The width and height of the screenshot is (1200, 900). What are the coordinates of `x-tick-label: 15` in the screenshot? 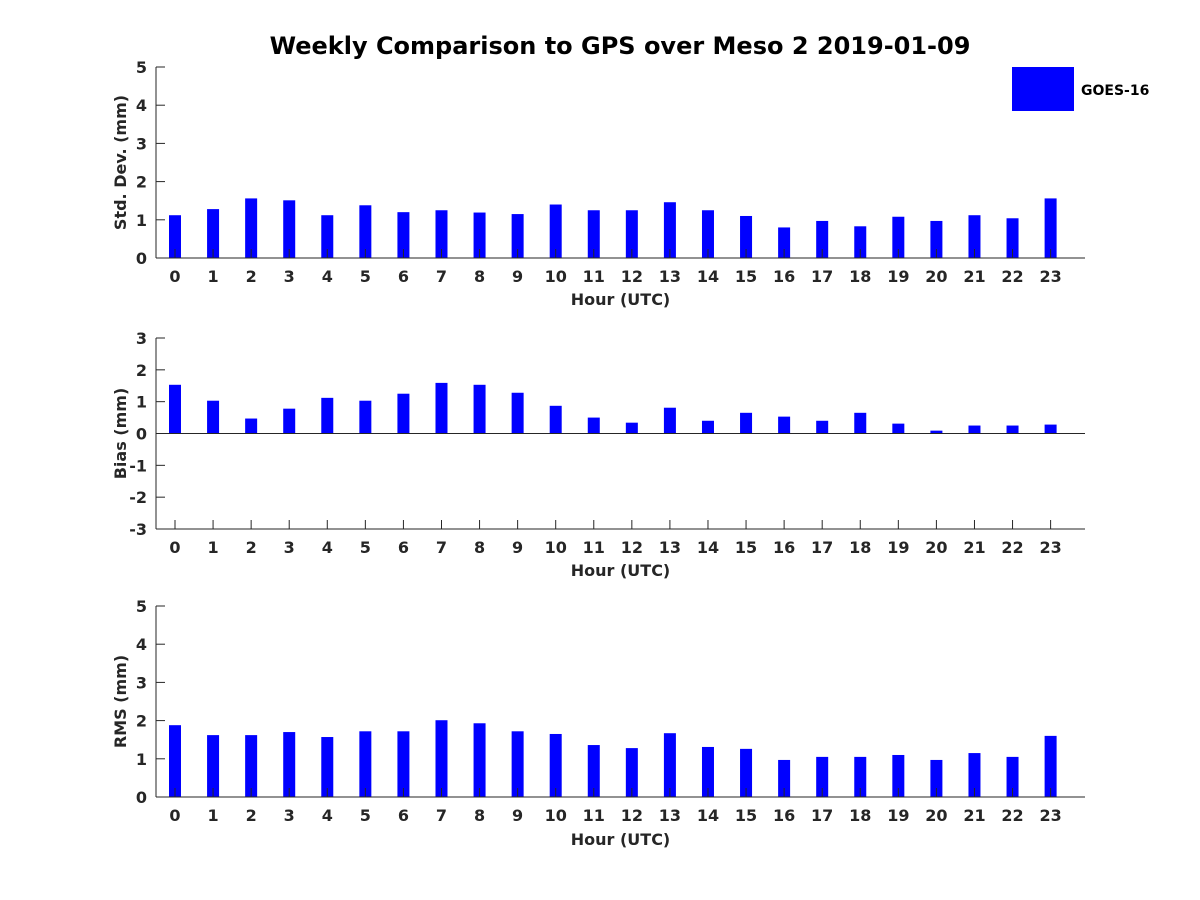 It's located at (746, 815).